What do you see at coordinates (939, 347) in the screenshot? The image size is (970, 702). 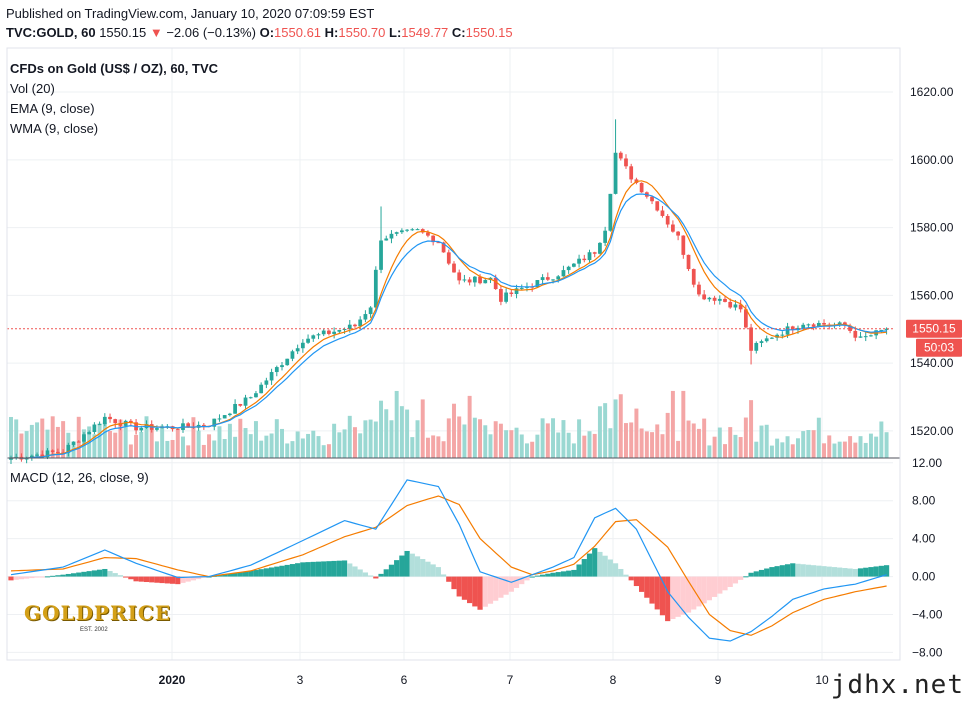 I see `countdown-badge` at bounding box center [939, 347].